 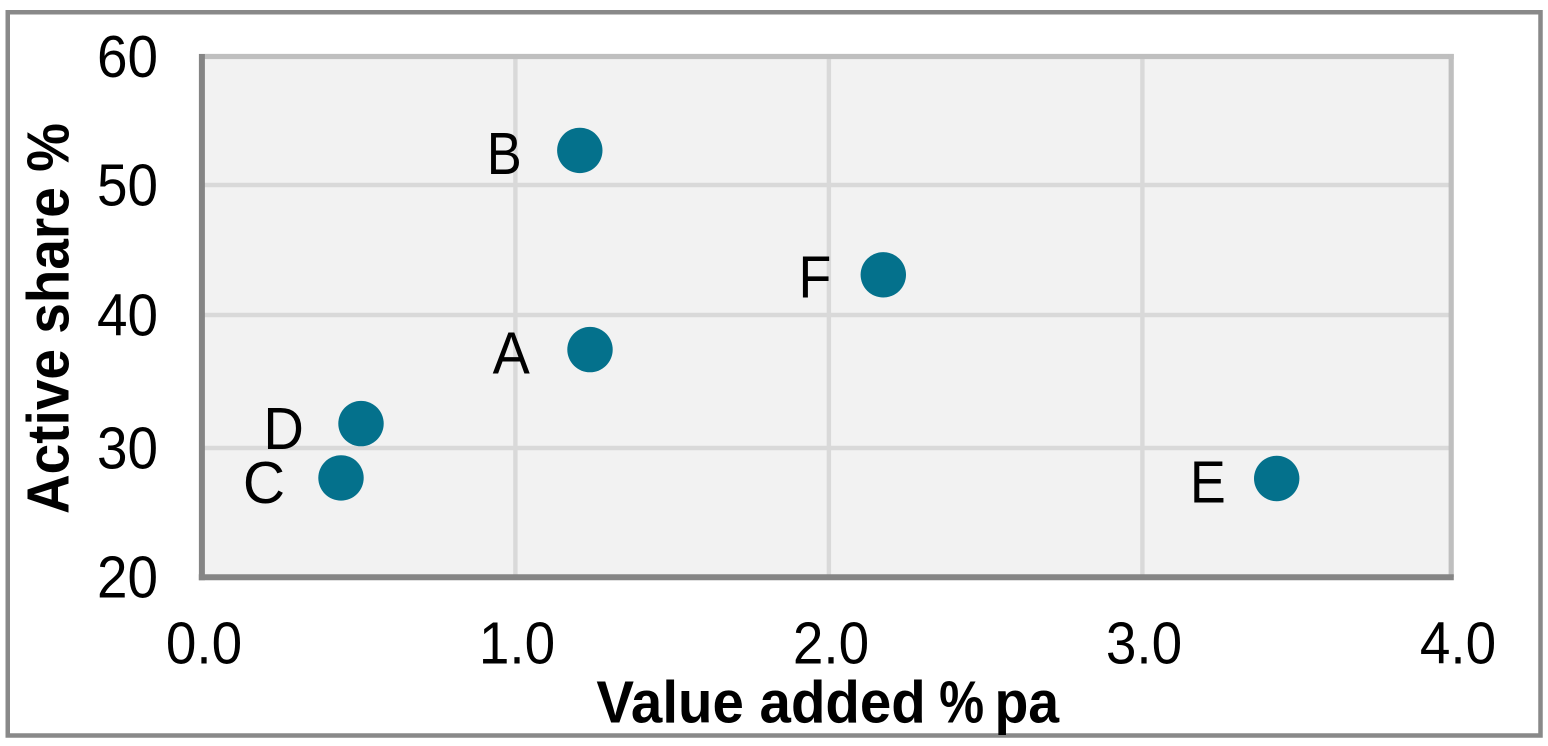 I want to click on svg-text: Active share %, so click(x=49, y=318).